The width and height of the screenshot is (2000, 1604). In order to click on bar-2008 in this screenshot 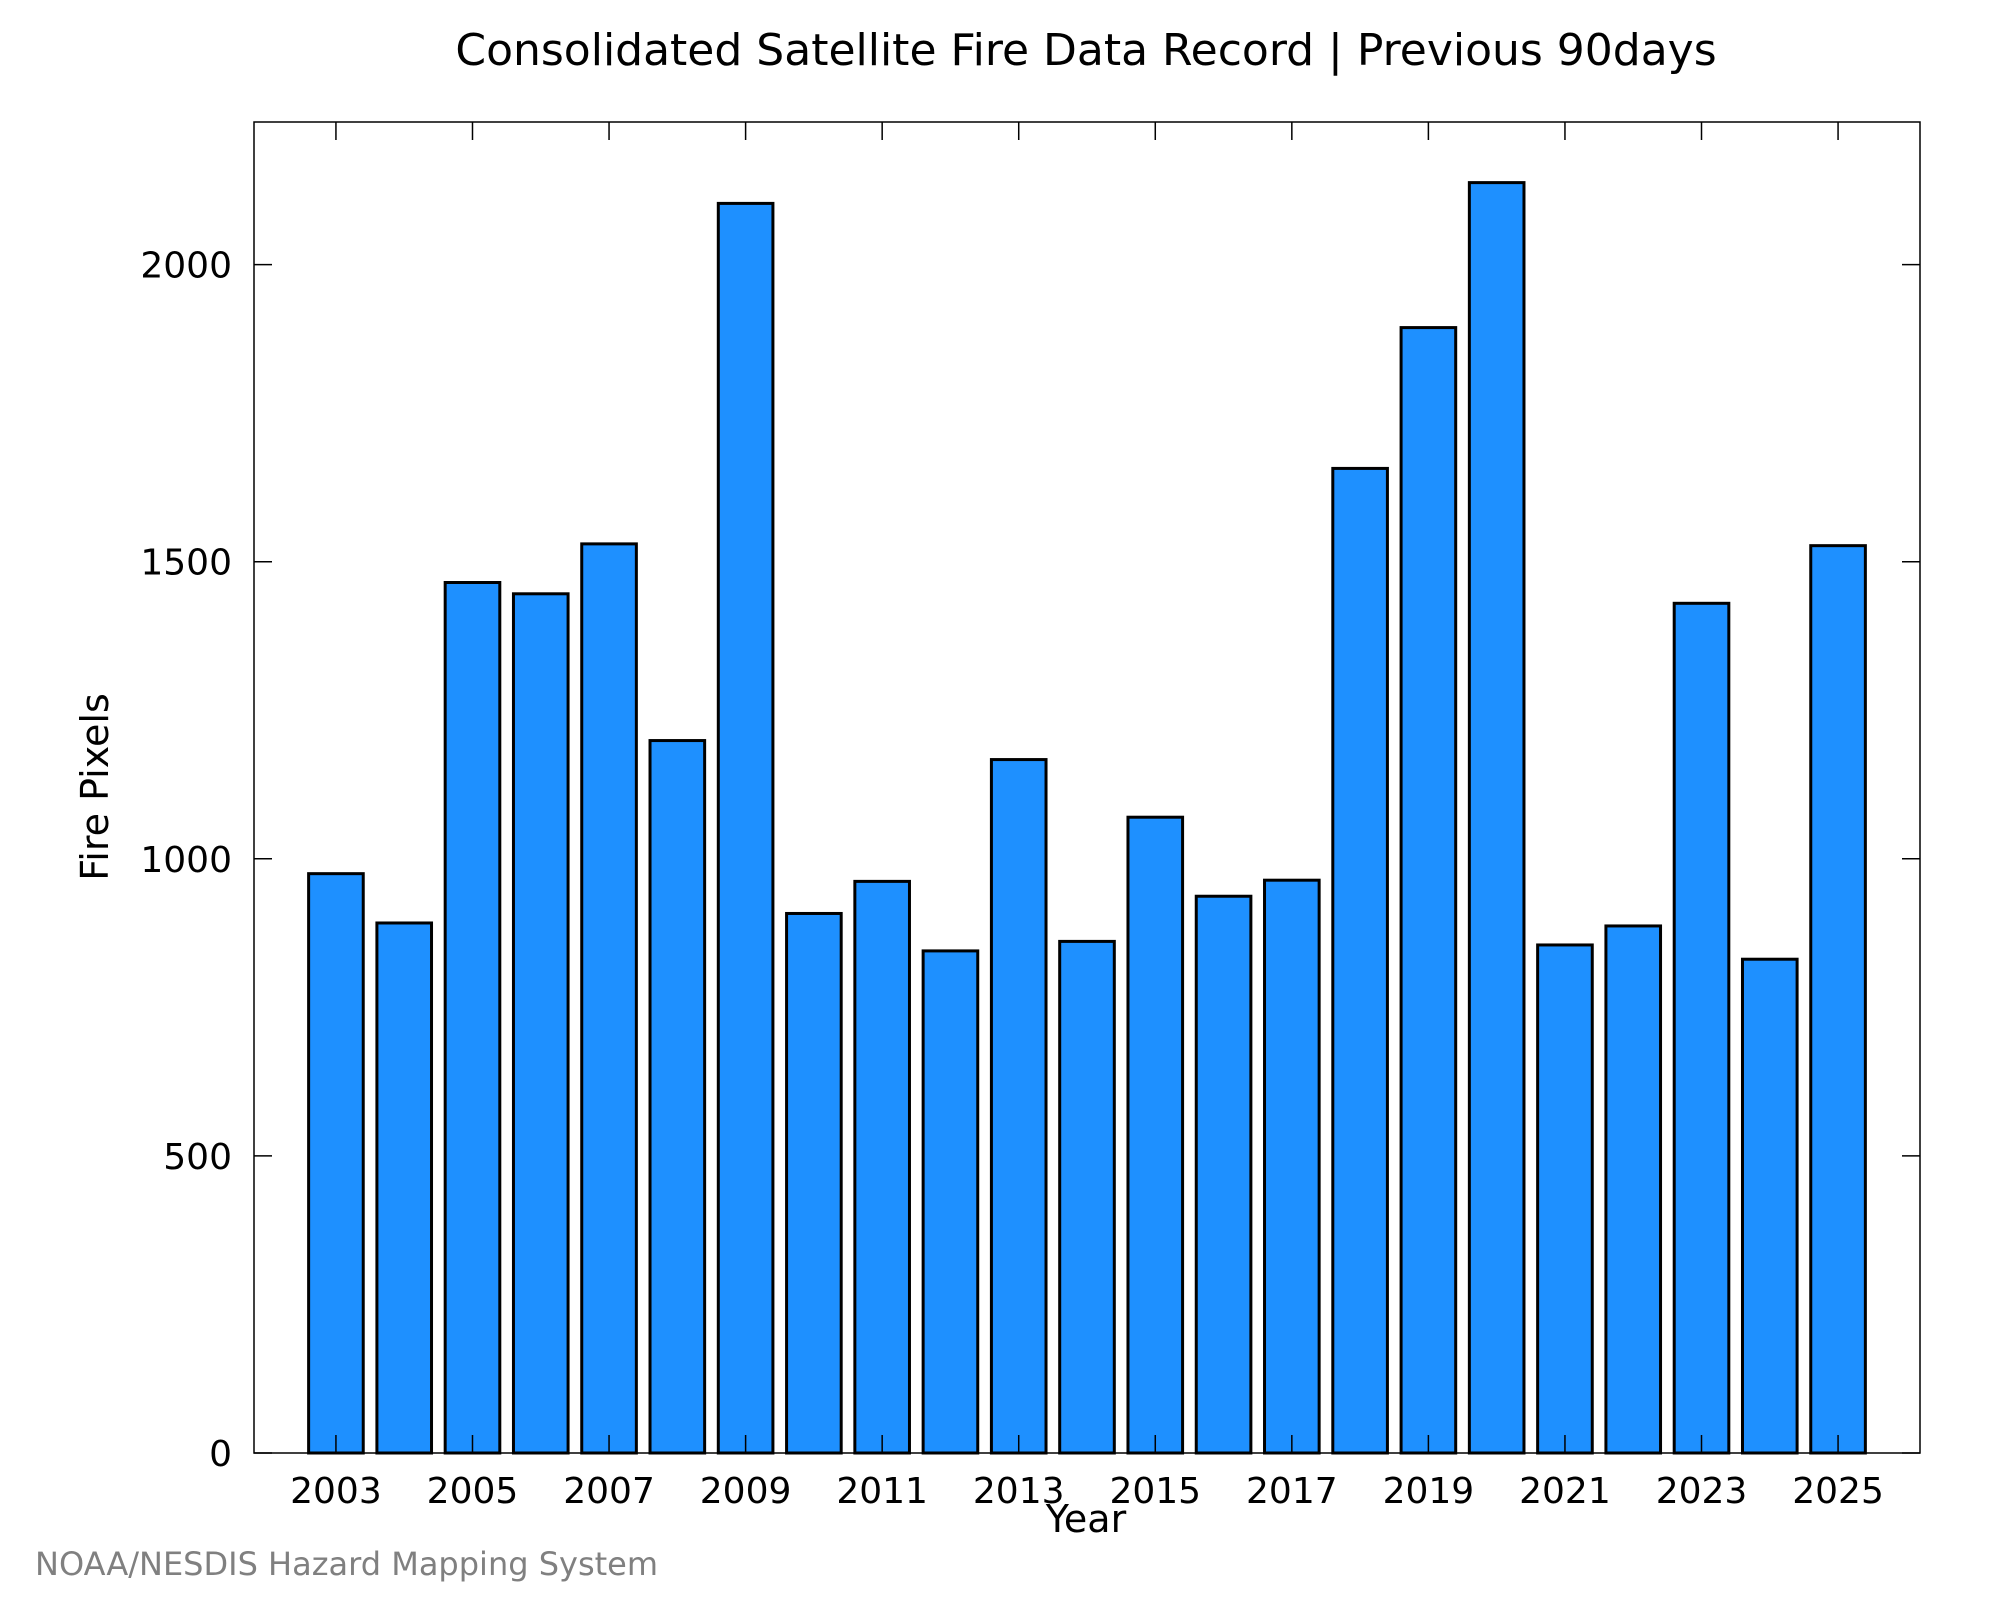, I will do `click(677, 1097)`.